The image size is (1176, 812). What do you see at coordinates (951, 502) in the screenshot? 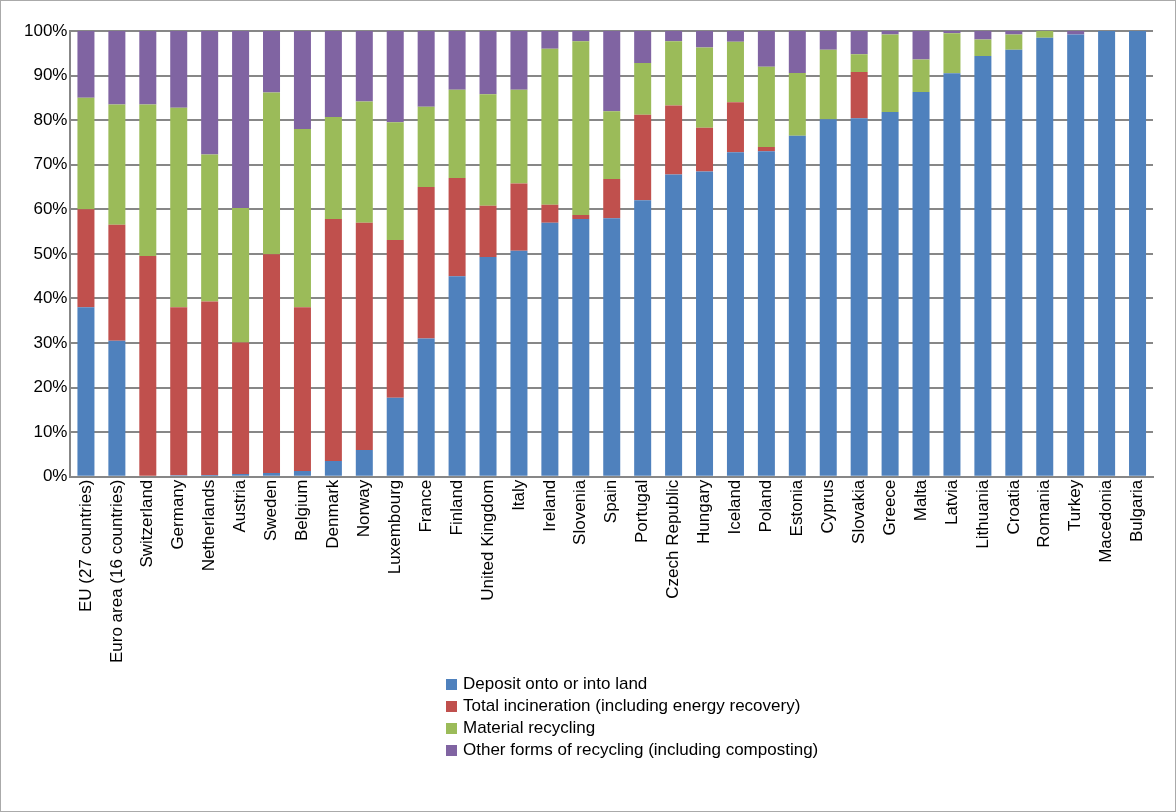
I see `x-tick-label: Latvia` at bounding box center [951, 502].